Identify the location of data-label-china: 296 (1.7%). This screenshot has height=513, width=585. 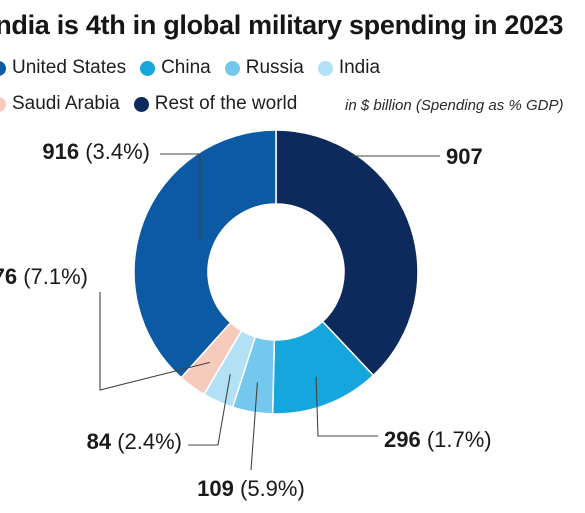
(438, 439).